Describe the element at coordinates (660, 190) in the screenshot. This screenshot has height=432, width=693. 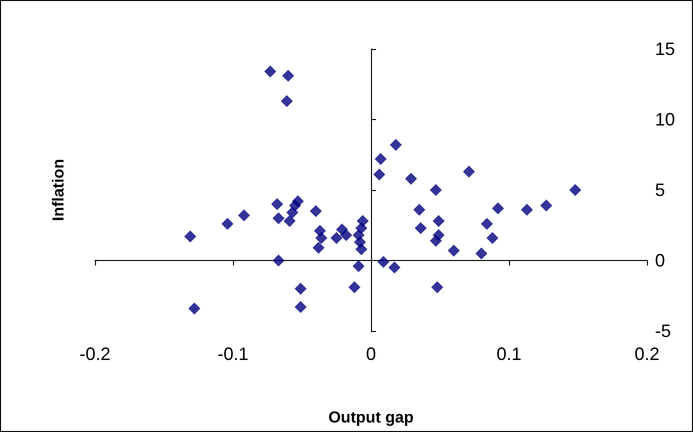
I see `y-tick-label: 5` at that location.